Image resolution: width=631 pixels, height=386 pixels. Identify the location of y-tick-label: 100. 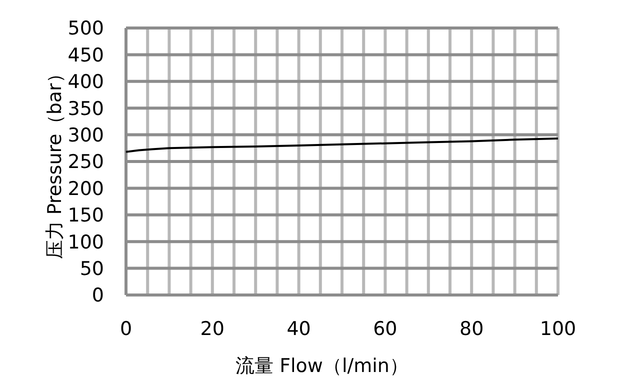
(86, 242).